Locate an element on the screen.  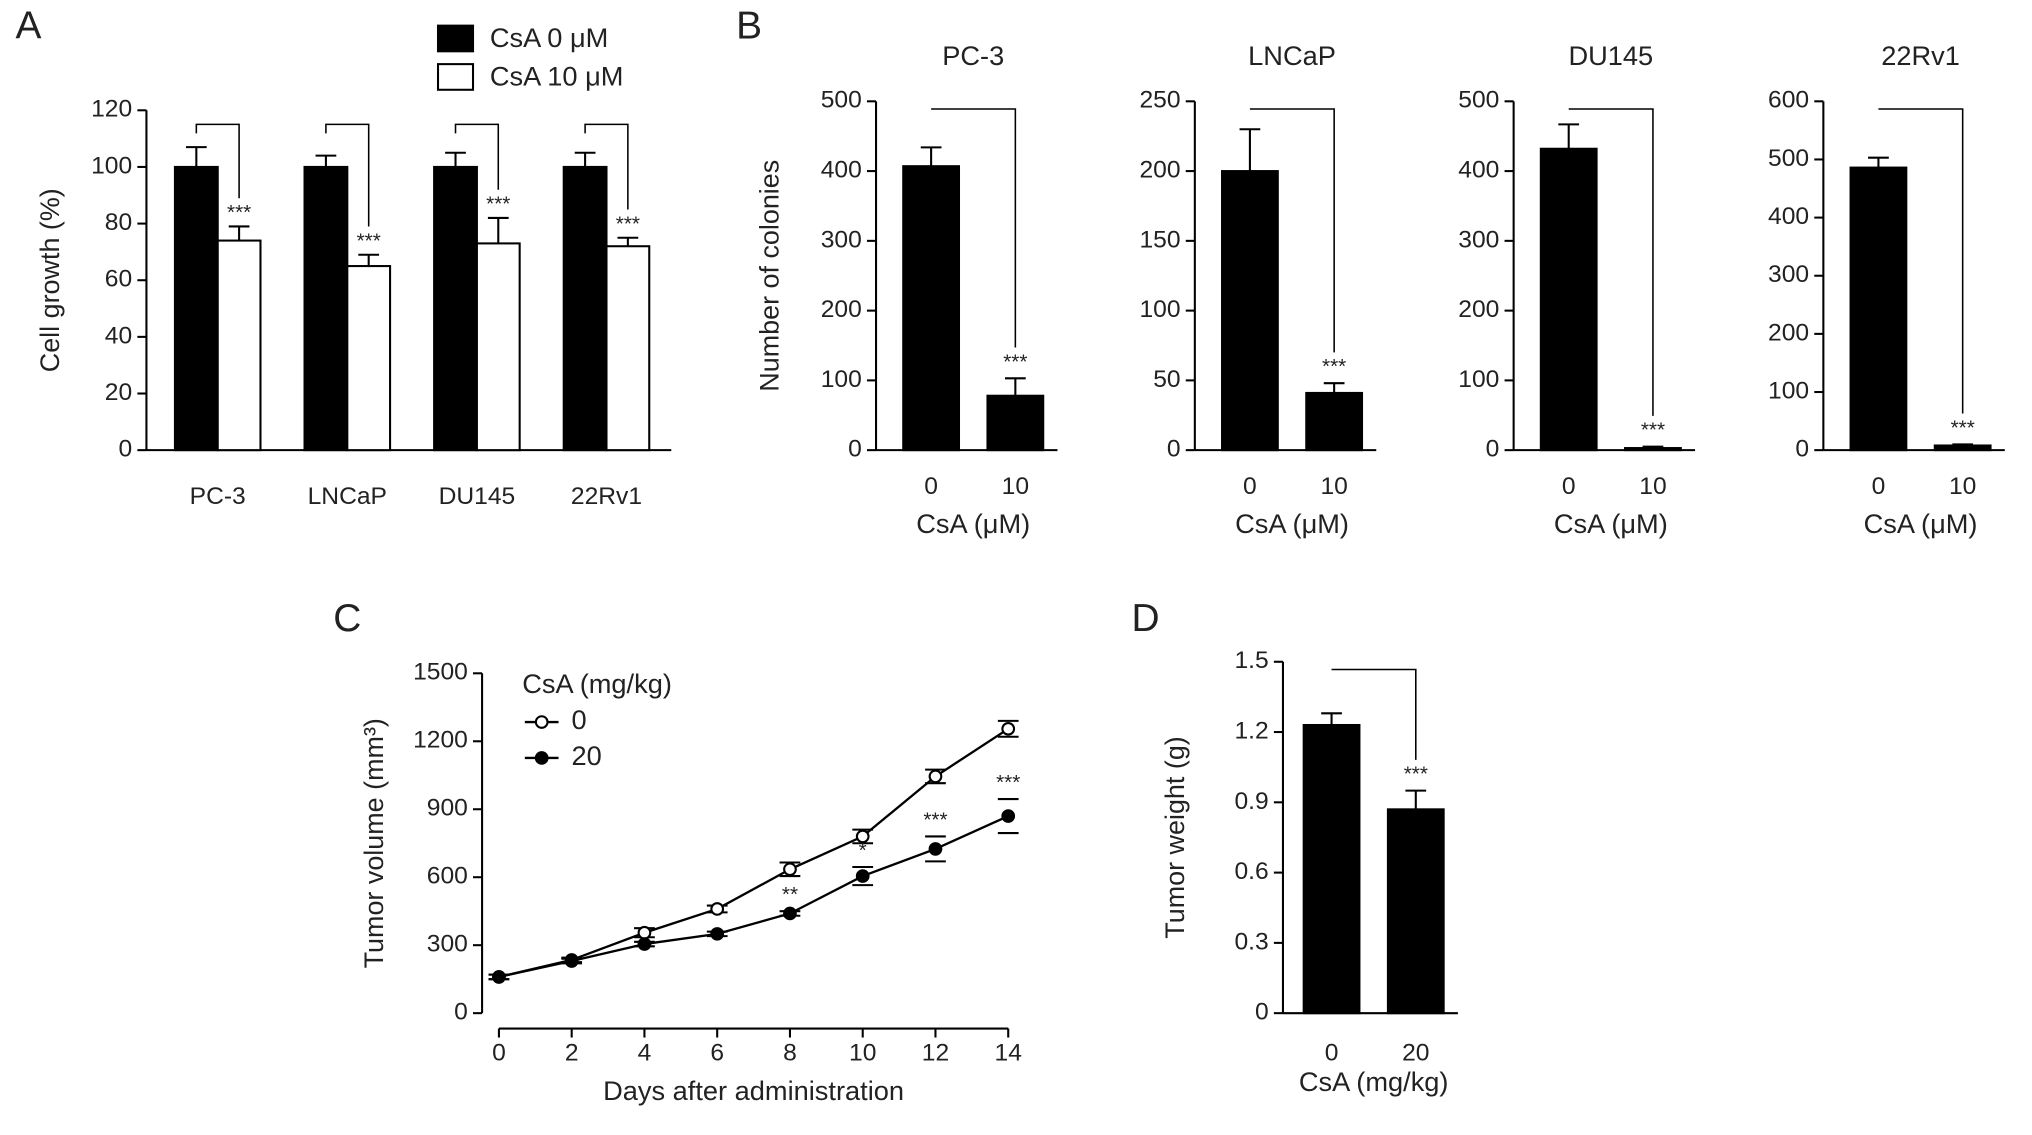
legend-label: 0 is located at coordinates (578, 719).